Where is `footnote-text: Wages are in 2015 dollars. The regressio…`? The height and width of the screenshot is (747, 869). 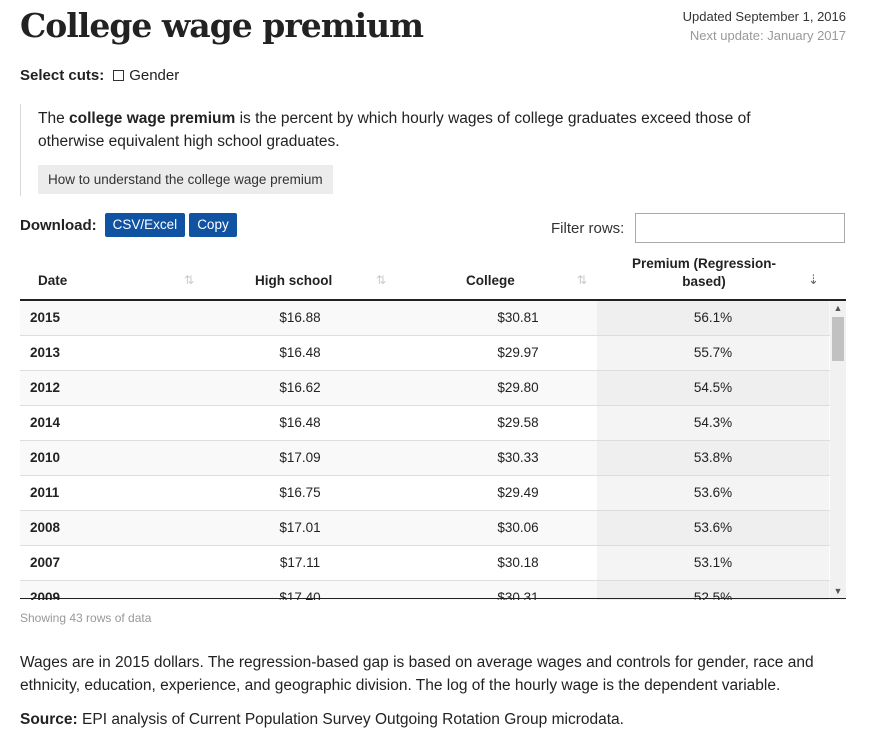
footnote-text: Wages are in 2015 dollars. The regressio… is located at coordinates (417, 674).